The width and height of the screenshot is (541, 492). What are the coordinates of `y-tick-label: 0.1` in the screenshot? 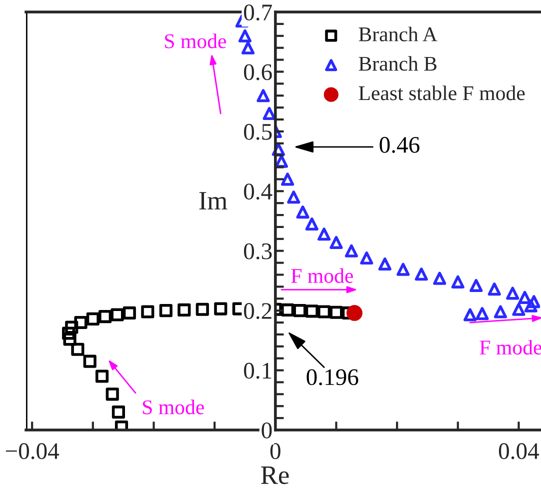 It's located at (258, 370).